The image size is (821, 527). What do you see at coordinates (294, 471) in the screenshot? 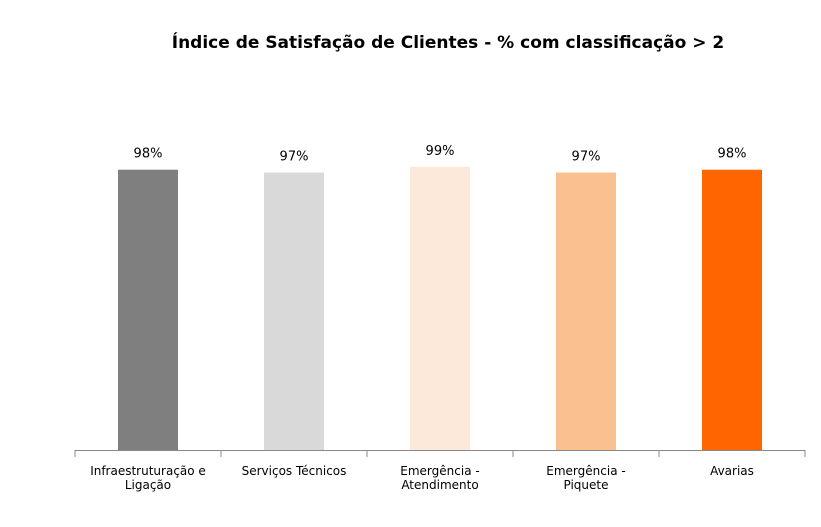
I see `x-tick-label: Serviços Técnicos` at bounding box center [294, 471].